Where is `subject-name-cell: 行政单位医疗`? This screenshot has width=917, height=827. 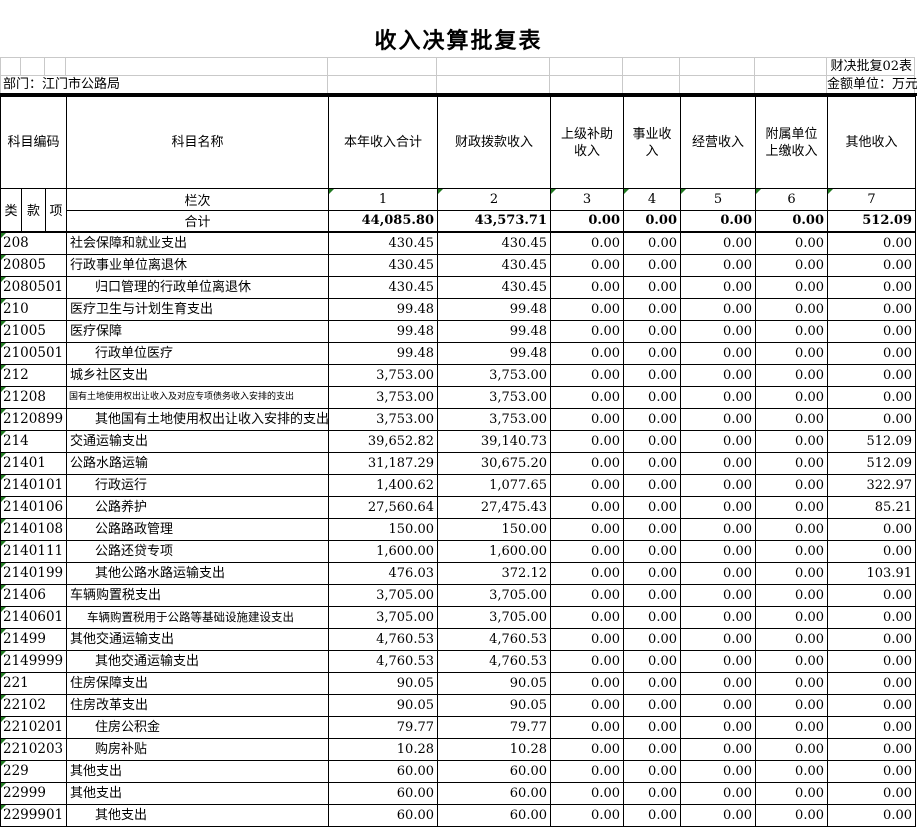 subject-name-cell: 行政单位医疗 is located at coordinates (197, 353).